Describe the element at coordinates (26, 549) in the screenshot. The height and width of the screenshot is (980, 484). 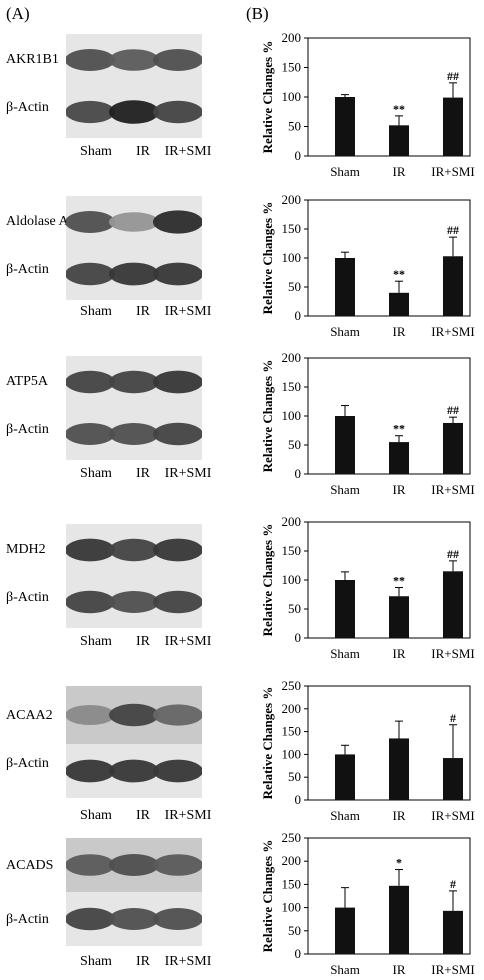
I see `protein-label: MDH2` at that location.